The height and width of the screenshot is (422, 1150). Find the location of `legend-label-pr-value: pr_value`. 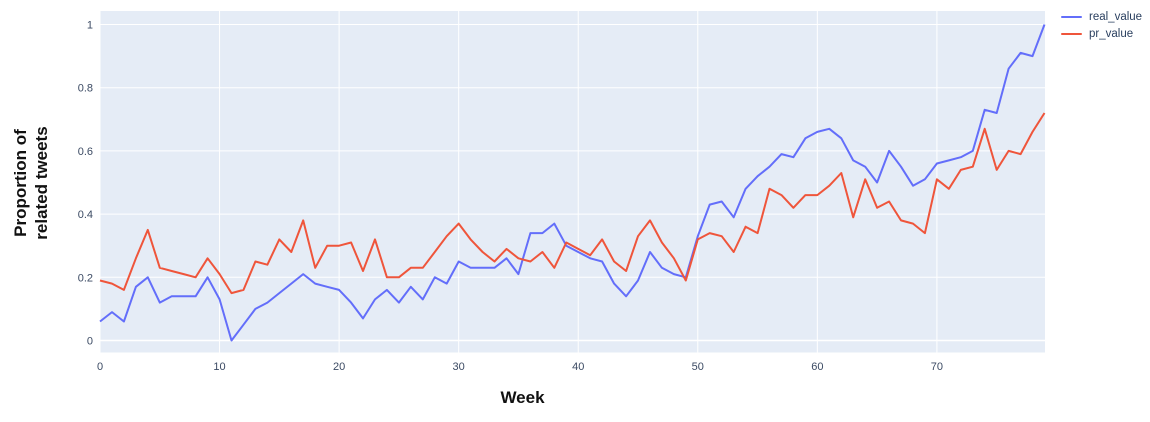

legend-label-pr-value: pr_value is located at coordinates (1111, 33).